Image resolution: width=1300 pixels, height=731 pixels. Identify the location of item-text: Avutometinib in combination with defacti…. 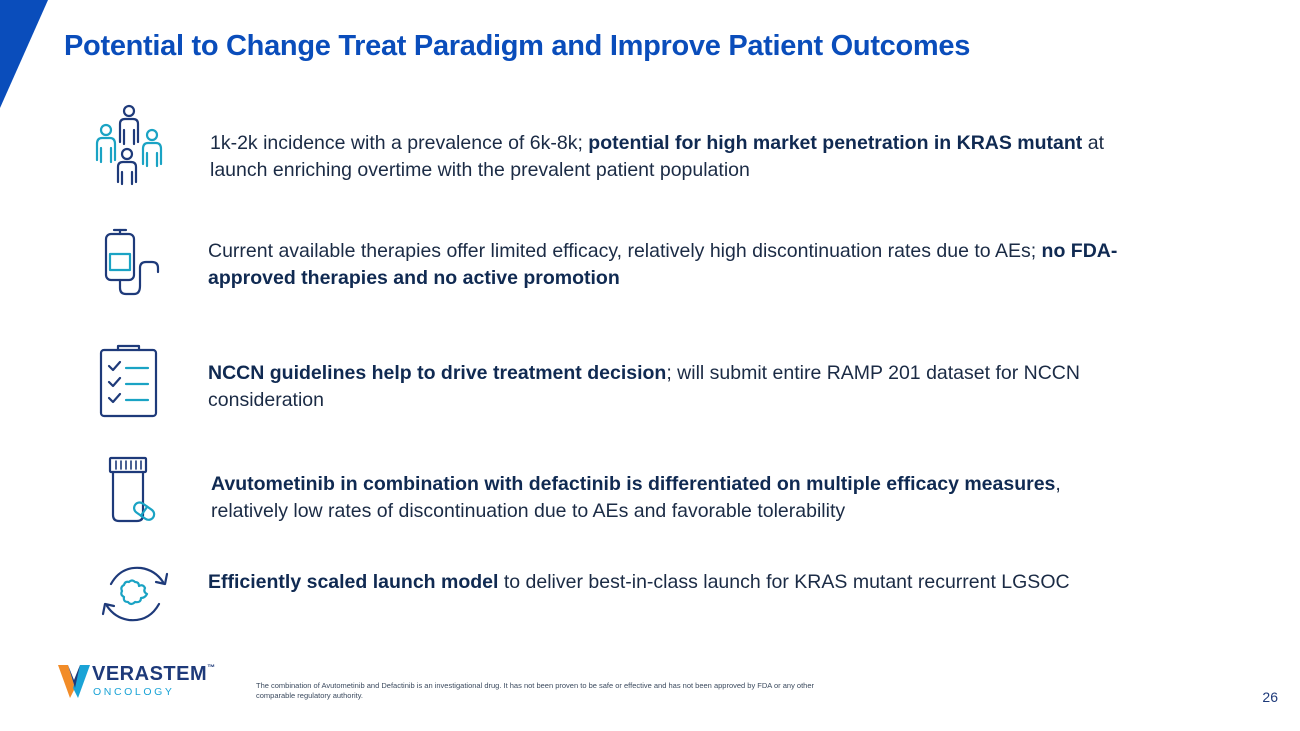
(636, 497).